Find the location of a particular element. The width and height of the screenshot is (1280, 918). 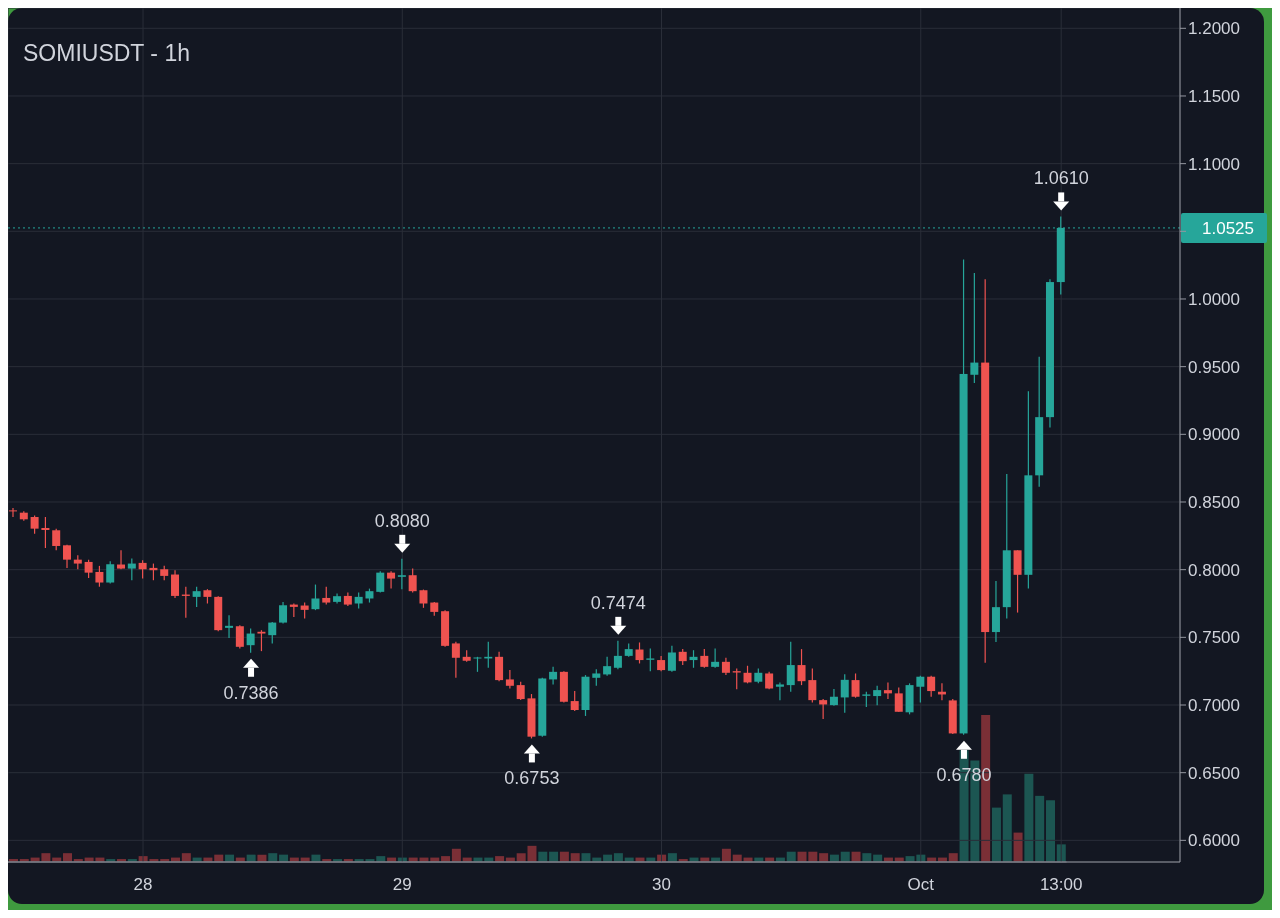

x-tick-label: 29 is located at coordinates (402, 885).